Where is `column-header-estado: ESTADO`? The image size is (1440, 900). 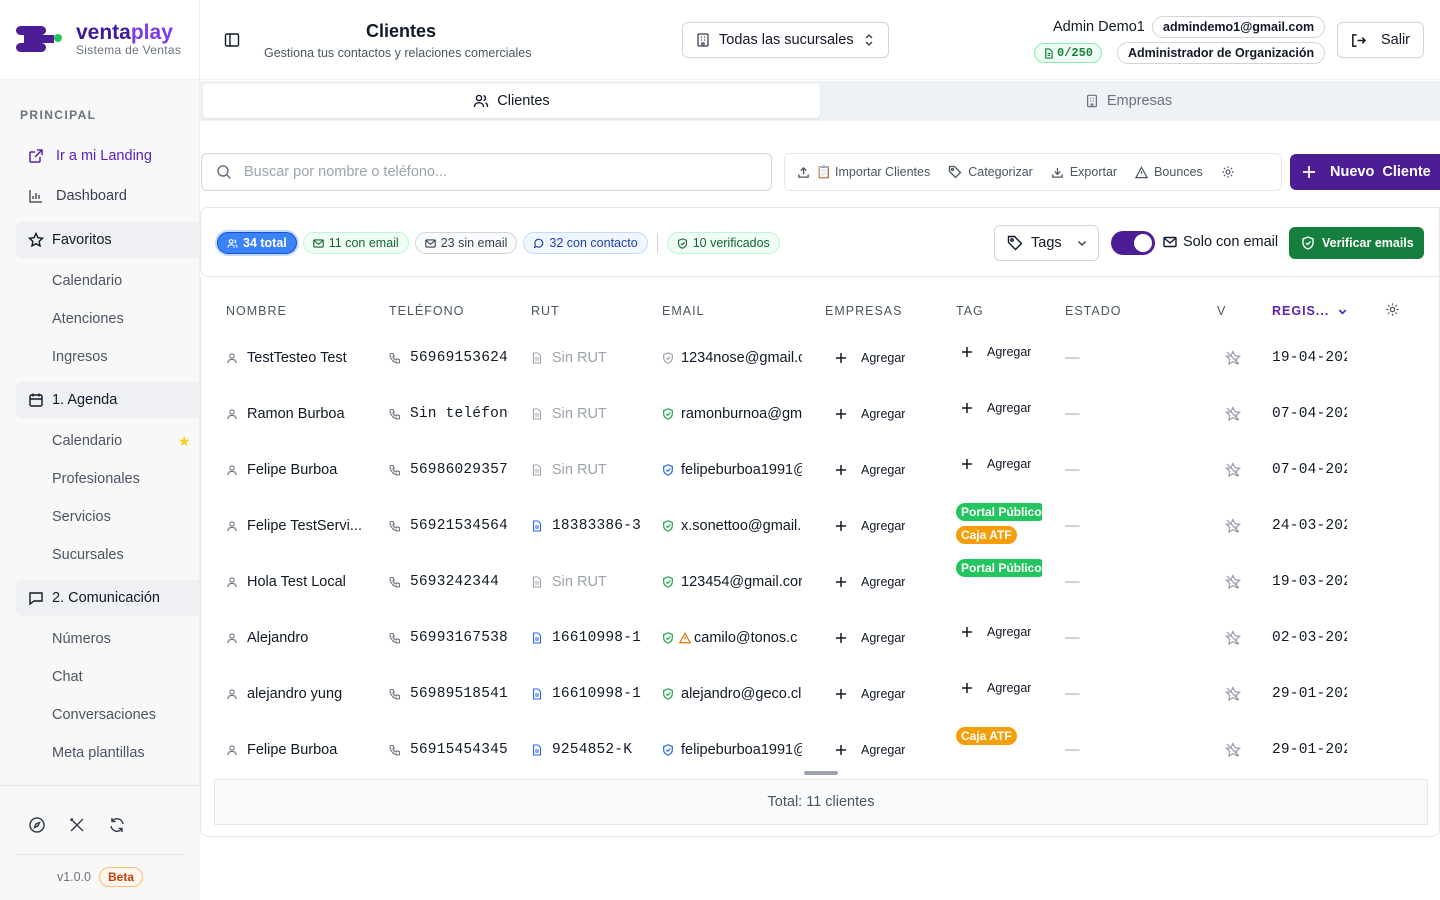 column-header-estado: ESTADO is located at coordinates (1093, 311).